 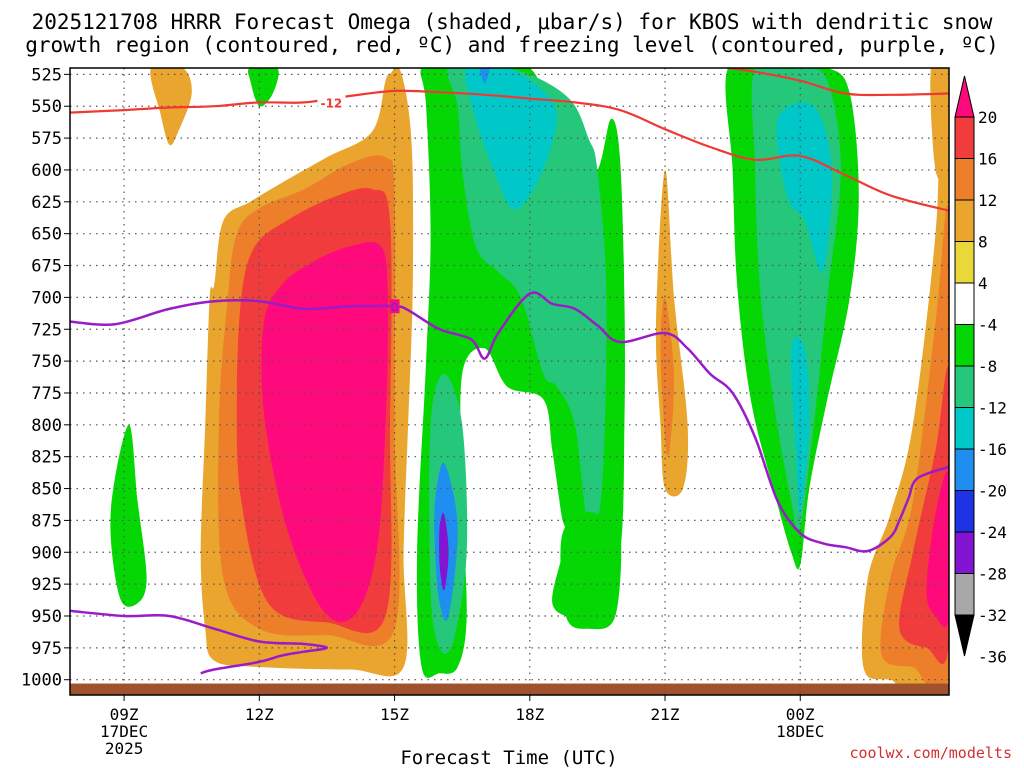 I want to click on x-tick-year: 2025, so click(x=124, y=748).